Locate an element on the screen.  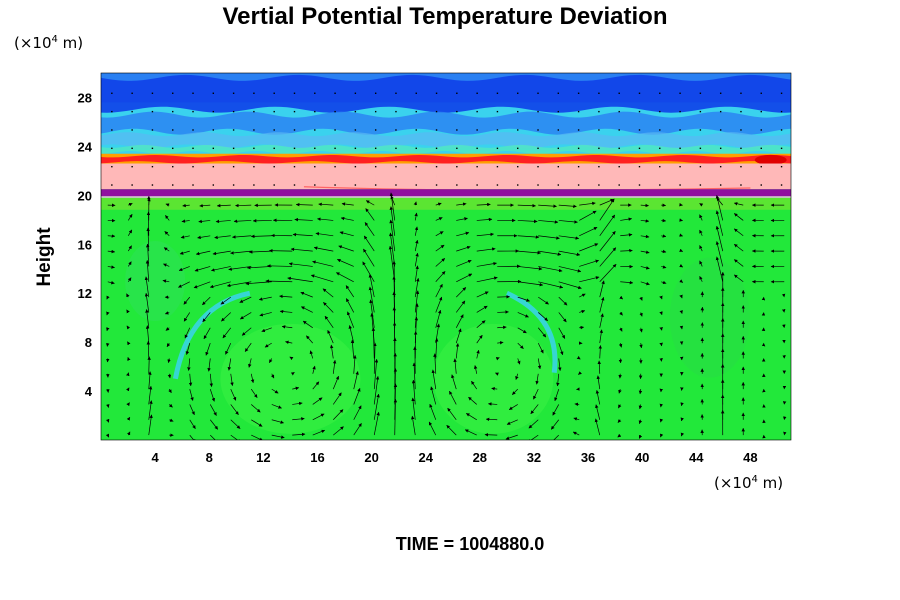
cyan-crescent is located at coordinates (211, 335).